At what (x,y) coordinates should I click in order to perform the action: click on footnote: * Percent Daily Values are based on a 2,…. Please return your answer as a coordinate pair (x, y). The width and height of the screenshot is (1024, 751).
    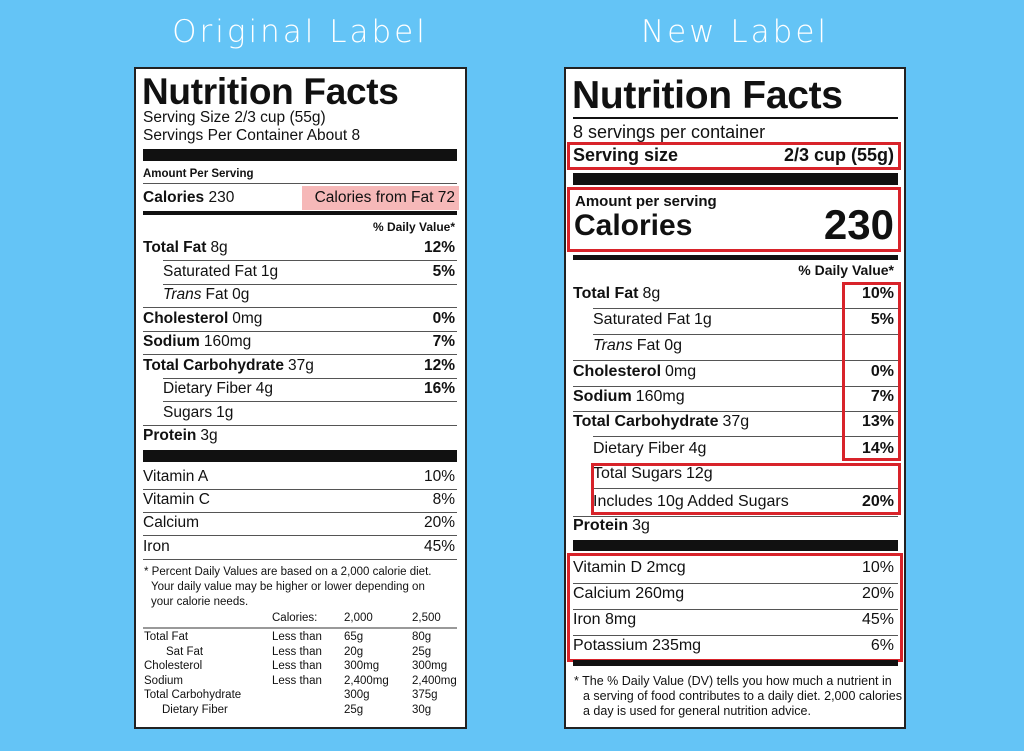
    Looking at the image, I should click on (287, 587).